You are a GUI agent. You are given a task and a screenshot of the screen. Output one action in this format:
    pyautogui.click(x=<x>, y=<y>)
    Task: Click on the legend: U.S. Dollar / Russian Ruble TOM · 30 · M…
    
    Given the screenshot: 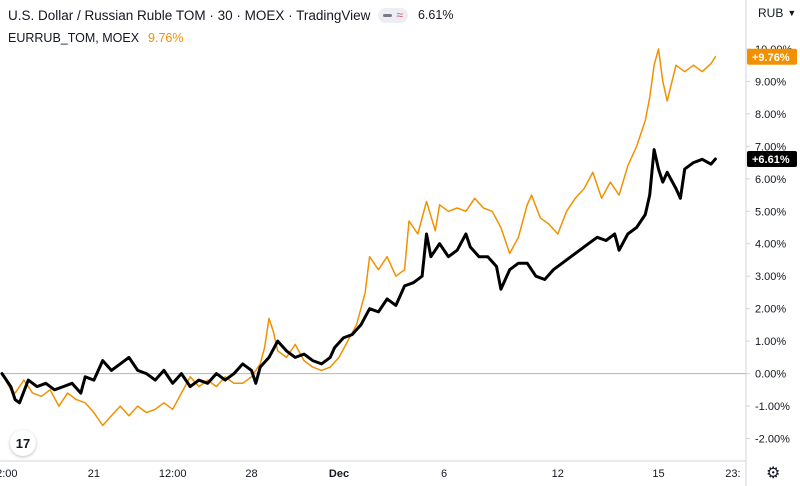 What is the action you would take?
    pyautogui.click(x=230, y=27)
    